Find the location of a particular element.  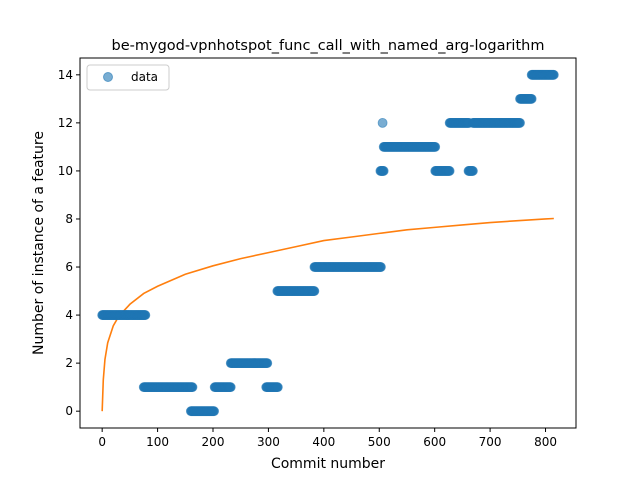

legend-box is located at coordinates (128, 77).